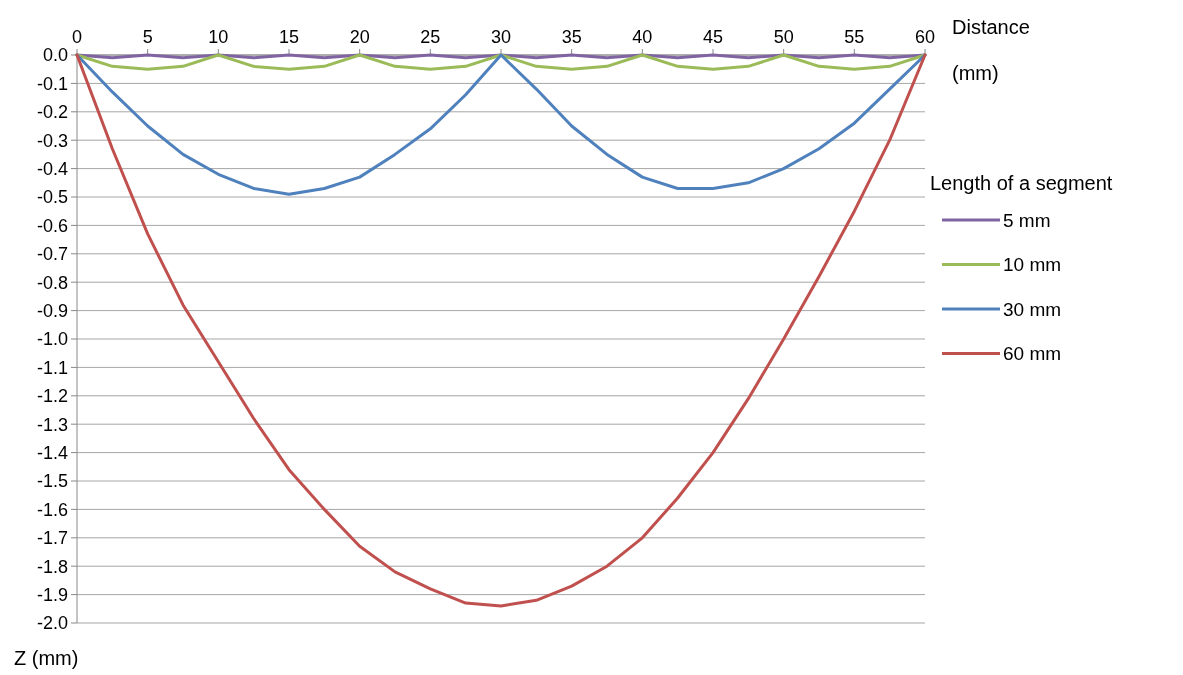 Image resolution: width=1183 pixels, height=675 pixels. I want to click on legend-label: 10 mm, so click(1032, 265).